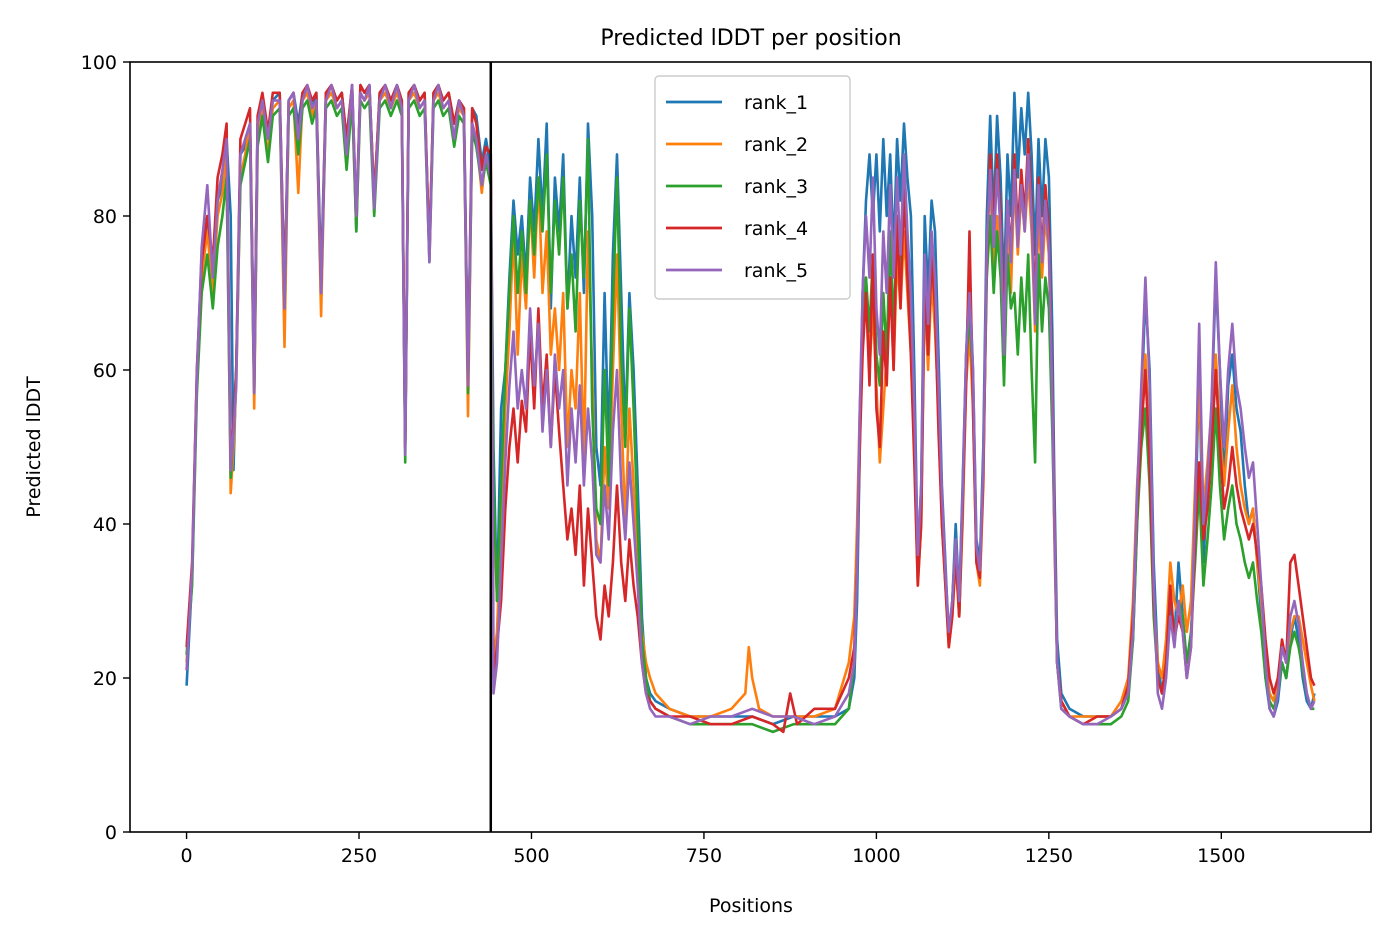 This screenshot has height=939, width=1391. Describe the element at coordinates (776, 271) in the screenshot. I see `legend-label-rank_5: rank_5` at that location.